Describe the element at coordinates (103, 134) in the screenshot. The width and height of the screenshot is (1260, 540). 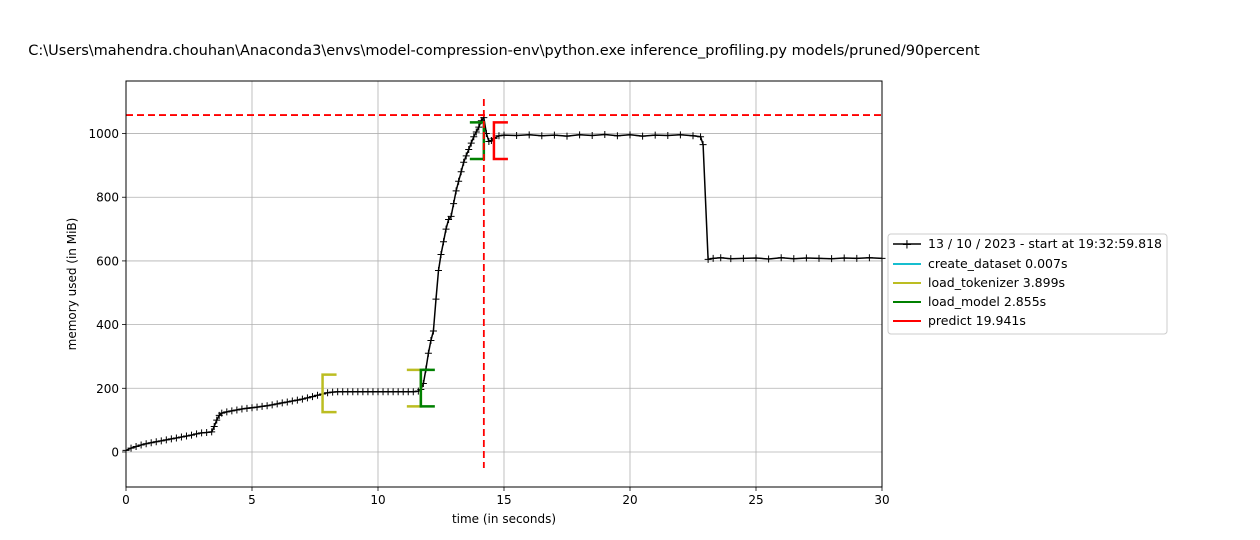
I see `y-tick-label: 1000` at that location.